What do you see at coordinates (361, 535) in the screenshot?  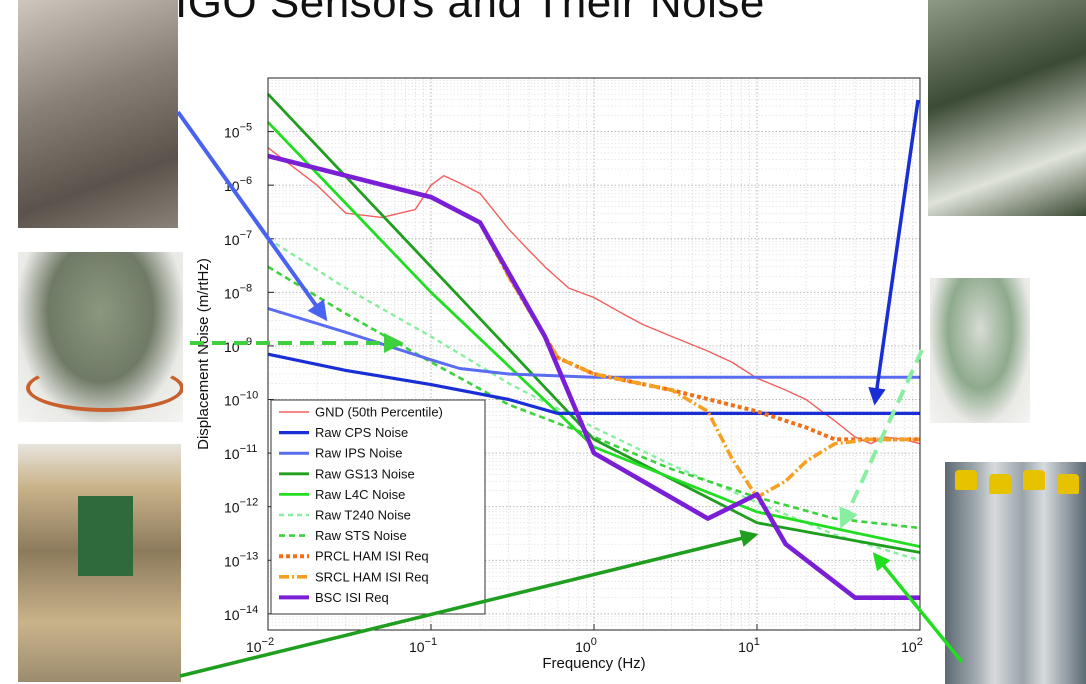 I see `legend-label: Raw STS Noise` at bounding box center [361, 535].